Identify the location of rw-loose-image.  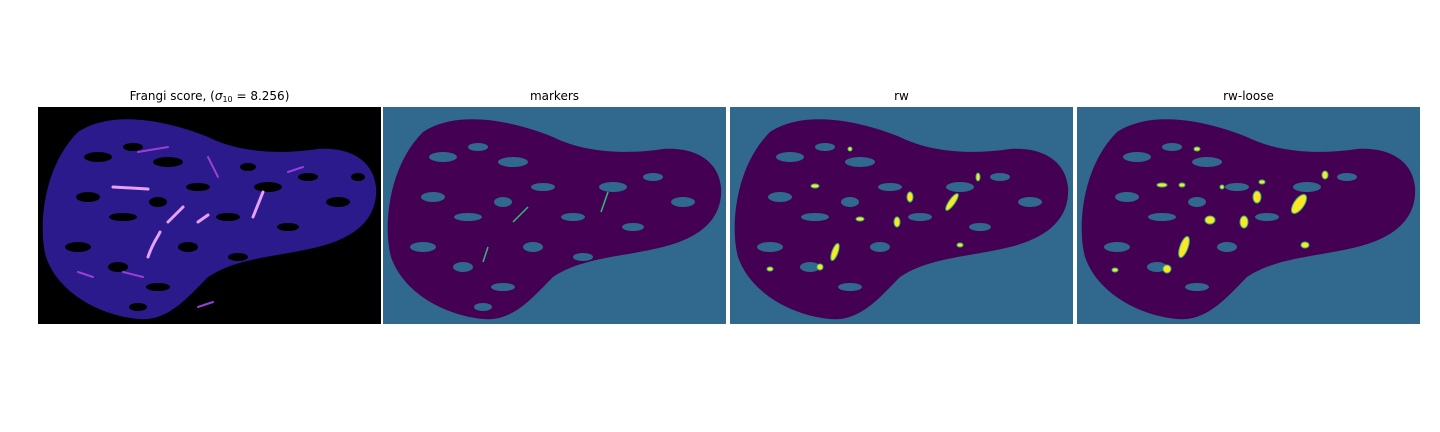
(1248, 215).